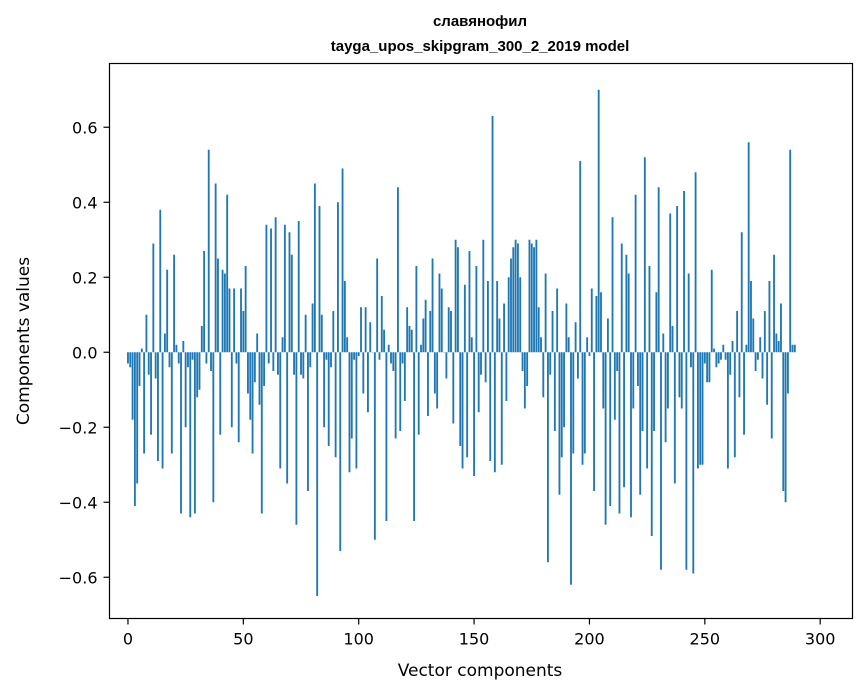 This screenshot has height=696, width=867. What do you see at coordinates (84, 277) in the screenshot?
I see `y-tick-label: 0.2` at bounding box center [84, 277].